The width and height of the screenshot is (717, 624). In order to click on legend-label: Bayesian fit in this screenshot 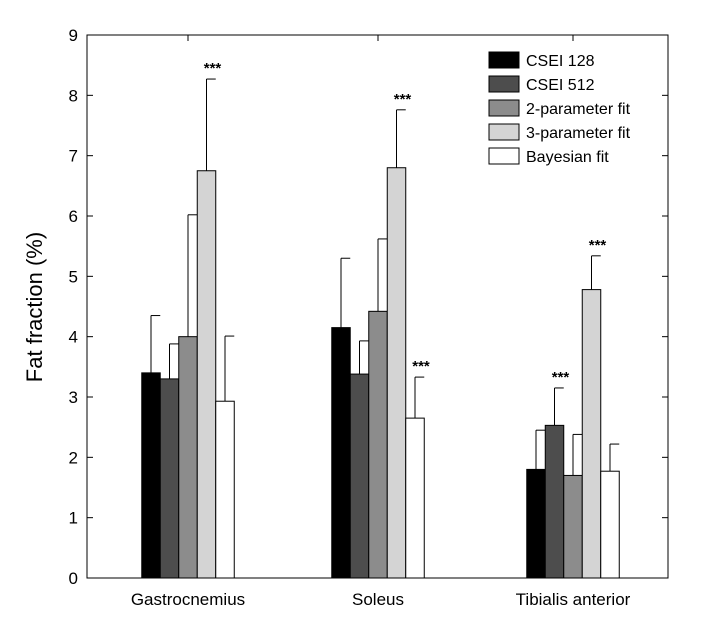, I will do `click(567, 157)`.